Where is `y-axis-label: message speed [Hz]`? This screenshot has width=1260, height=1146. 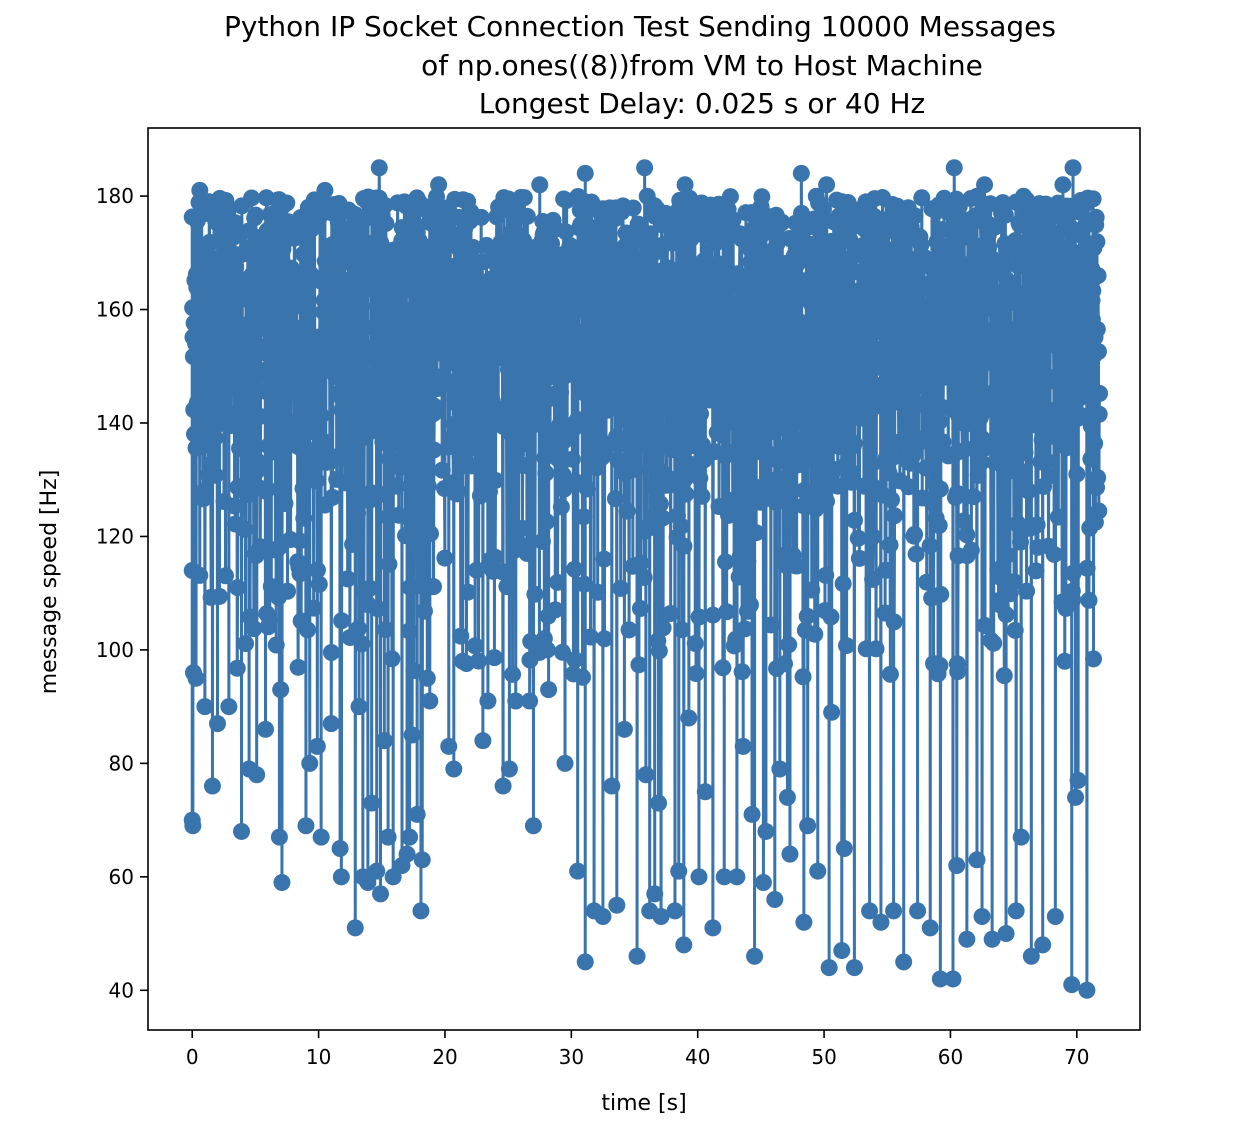 y-axis-label: message speed [Hz] is located at coordinates (49, 582).